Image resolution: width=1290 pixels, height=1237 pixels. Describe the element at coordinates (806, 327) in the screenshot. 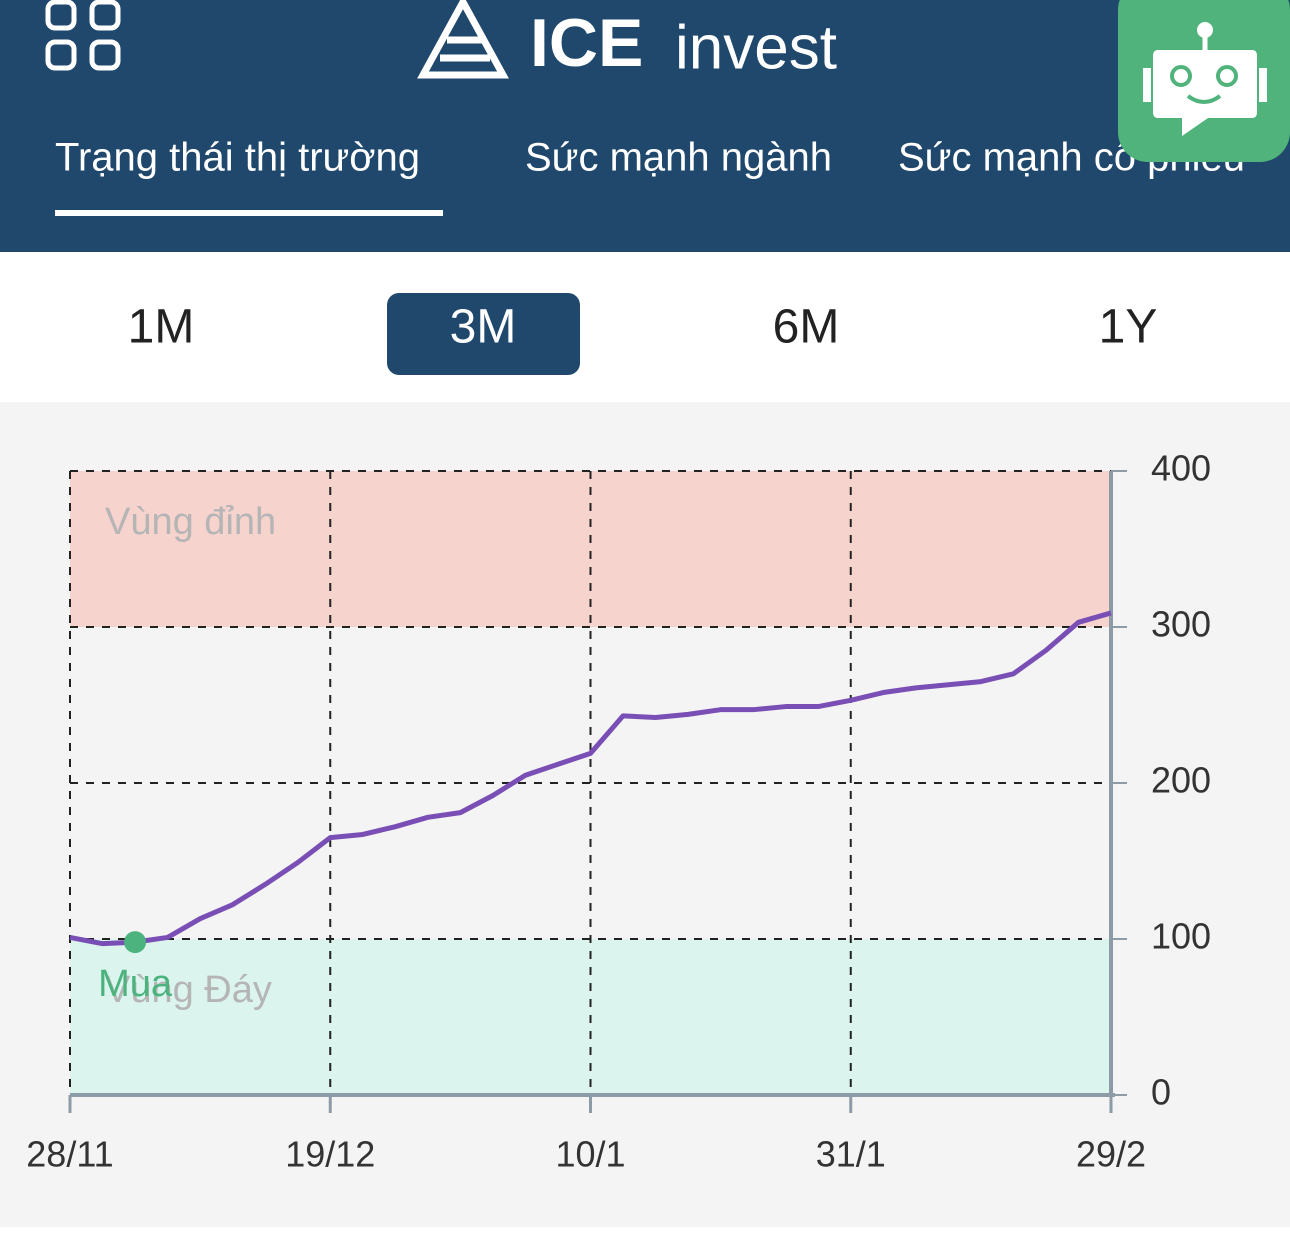

I see `range-button: 6M` at that location.